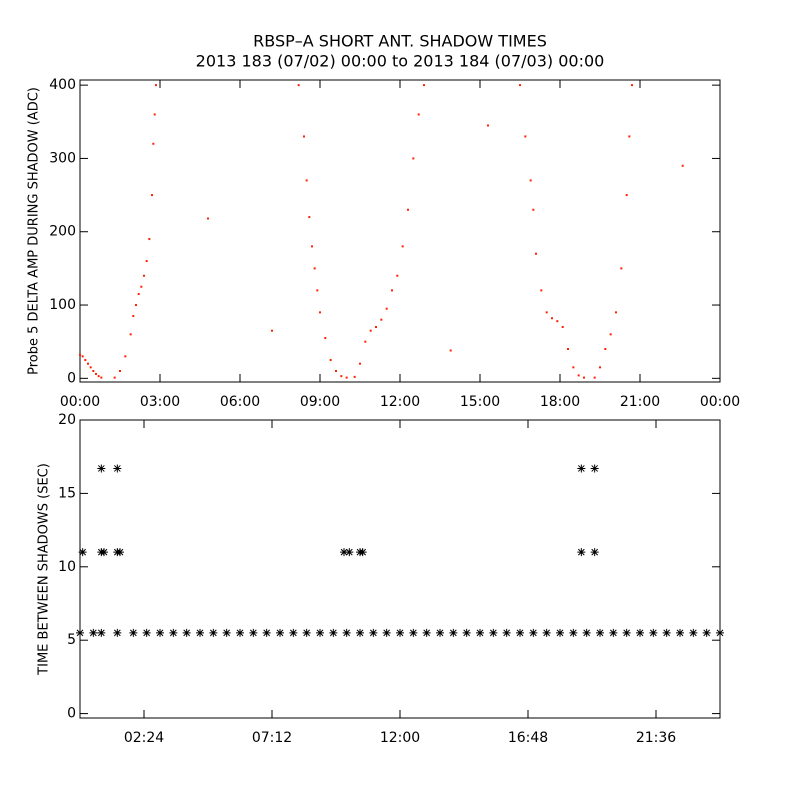 This screenshot has width=800, height=800. I want to click on y-tick-label: 15, so click(67, 493).